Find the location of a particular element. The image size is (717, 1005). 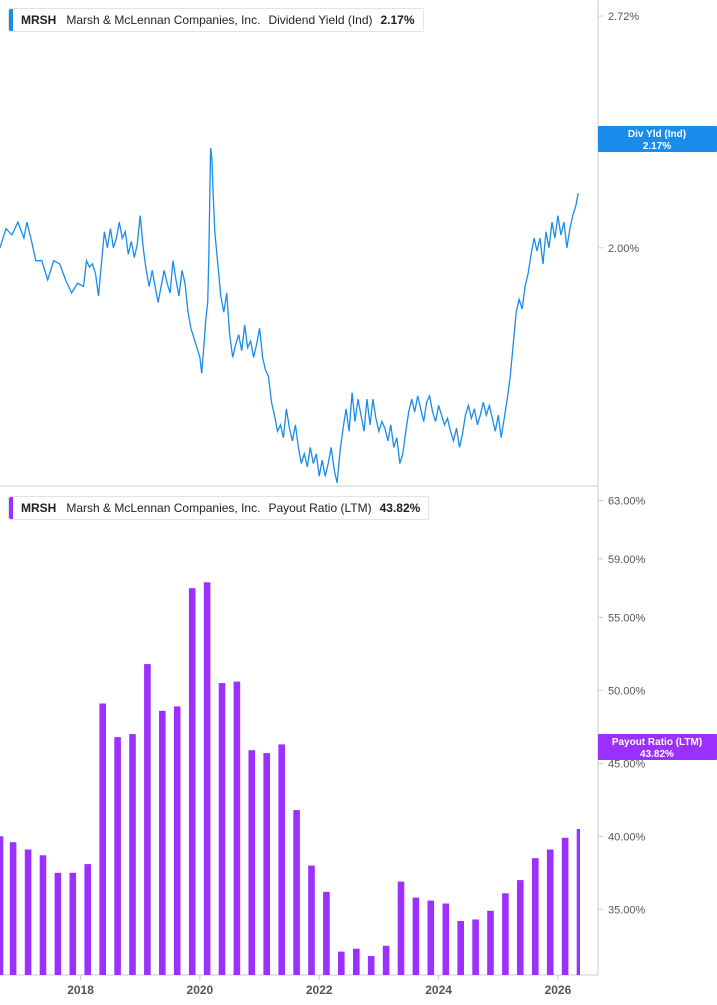

legend-metric: Payout Ratio (LTM) is located at coordinates (320, 508).